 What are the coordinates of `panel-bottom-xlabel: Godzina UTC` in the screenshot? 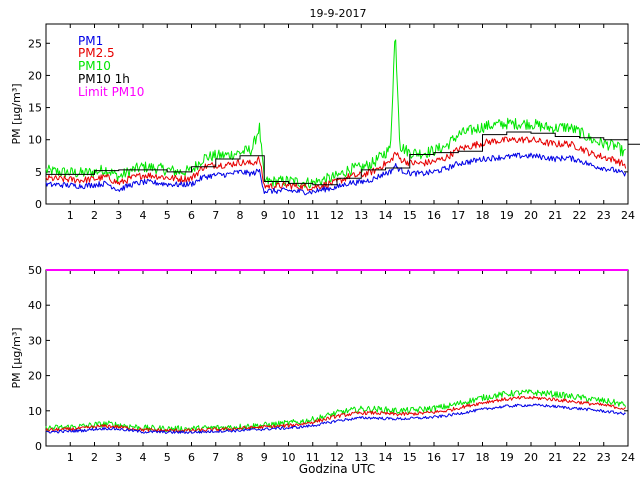 It's located at (337, 469).